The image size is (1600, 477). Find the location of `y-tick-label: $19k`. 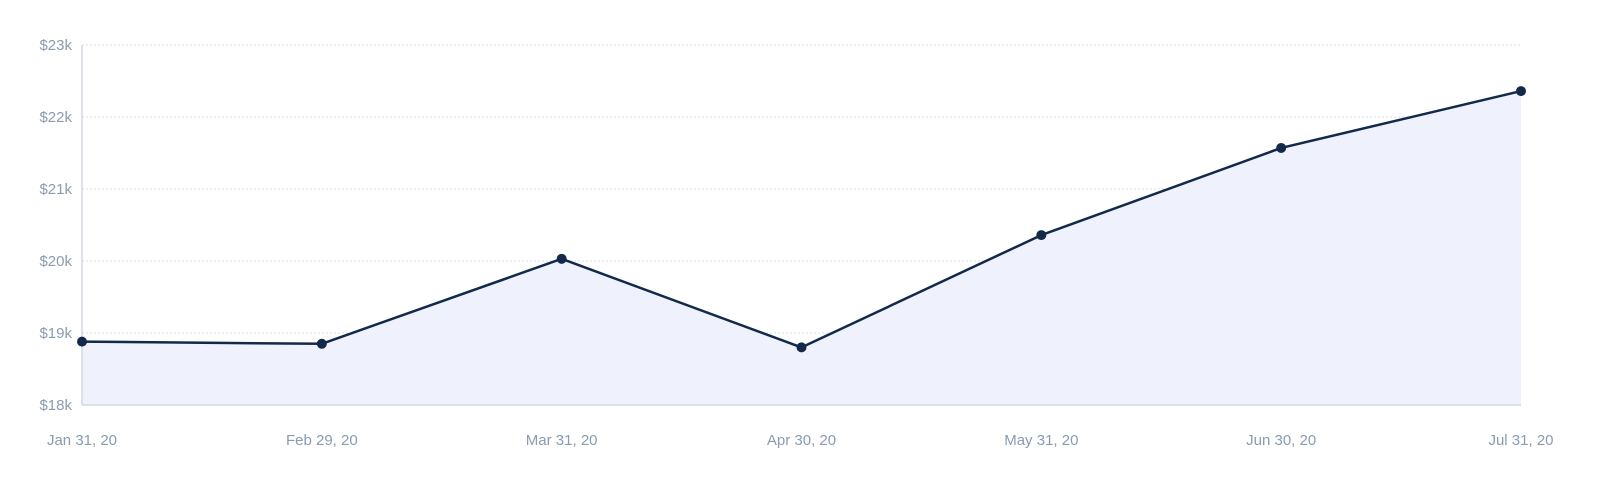

y-tick-label: $19k is located at coordinates (55, 333).